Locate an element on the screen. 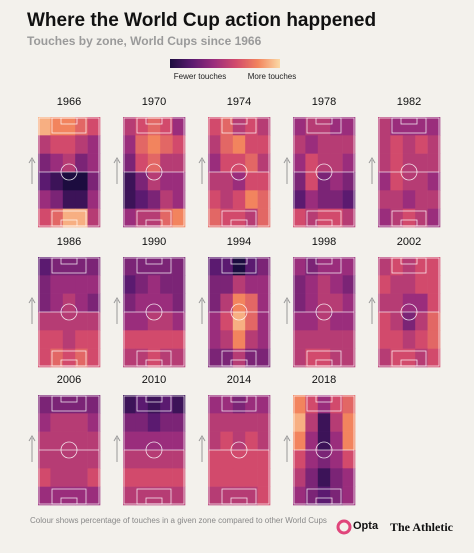 This screenshot has width=474, height=553. panel-title: 2006 is located at coordinates (69, 380).